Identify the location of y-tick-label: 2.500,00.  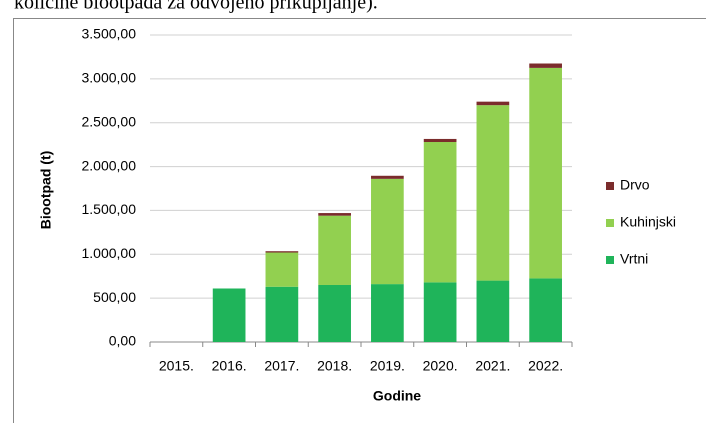
(109, 121).